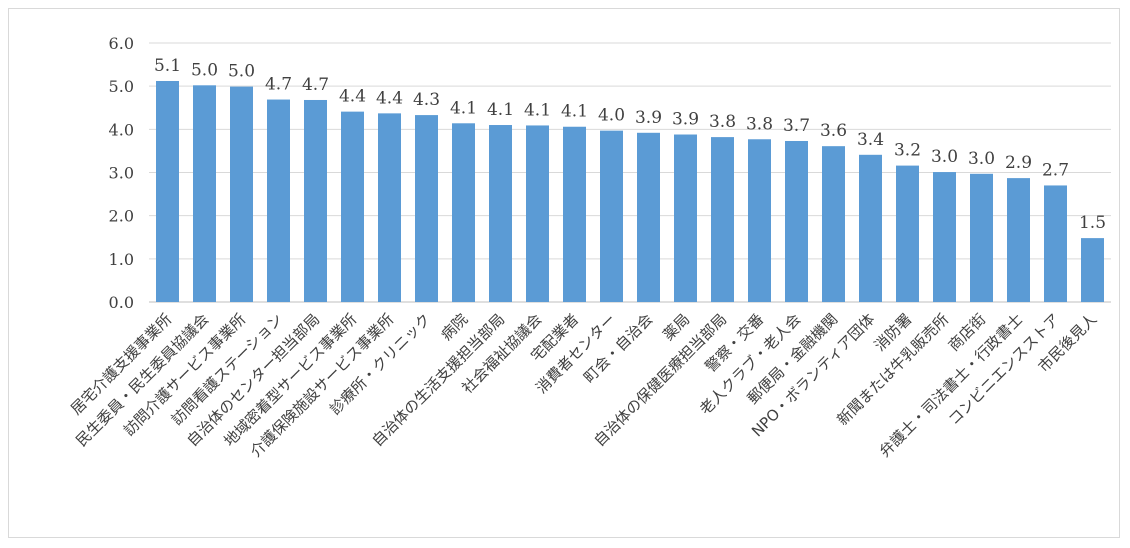 This screenshot has width=1130, height=548. Describe the element at coordinates (121, 86) in the screenshot. I see `y-tick-label: 5.0` at that location.